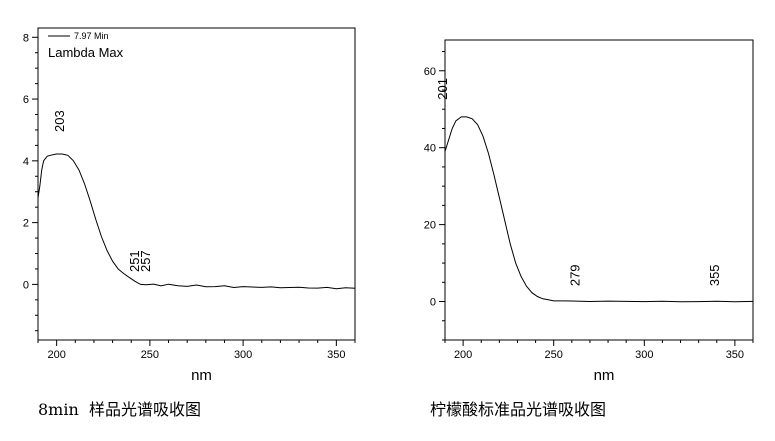 This screenshot has height=441, width=775. I want to click on peak-annotation: 355, so click(714, 275).